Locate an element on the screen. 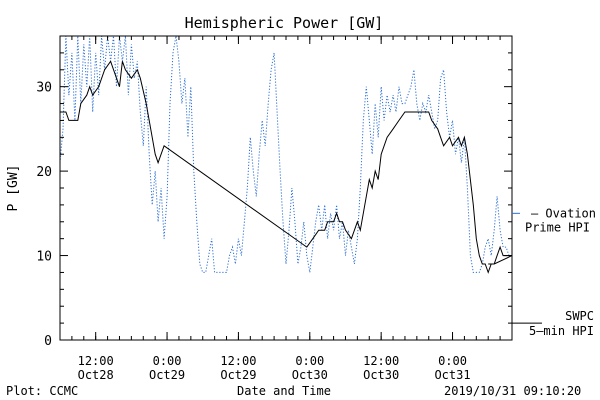  x-tick-date-label: Oct28 is located at coordinates (96, 375).